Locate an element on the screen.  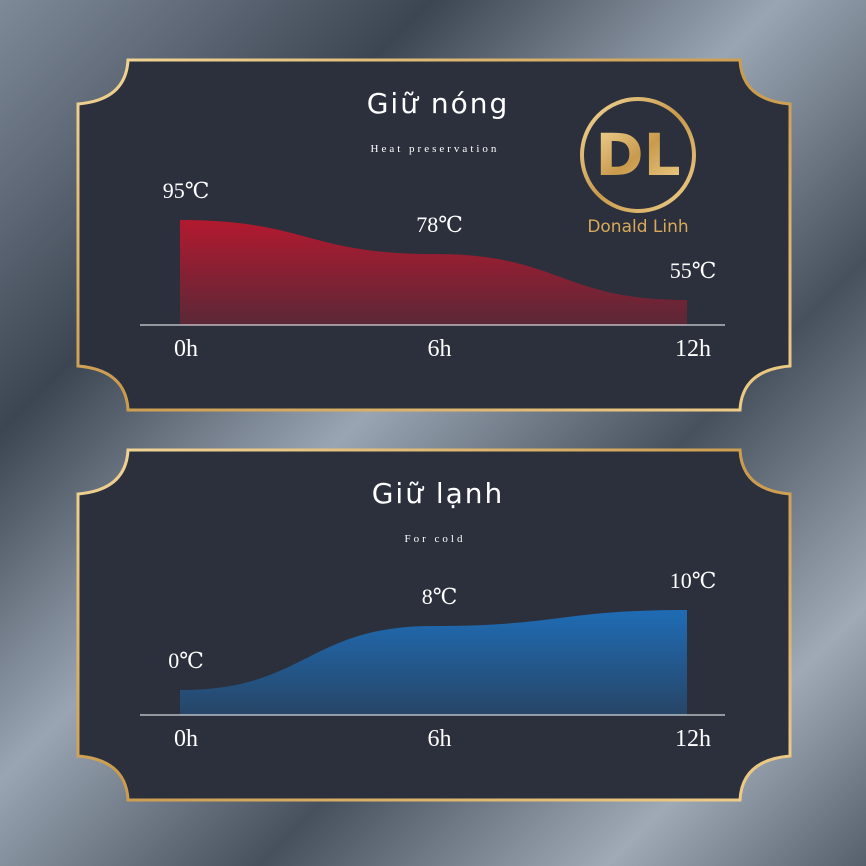
logo-ring is located at coordinates (638, 155).